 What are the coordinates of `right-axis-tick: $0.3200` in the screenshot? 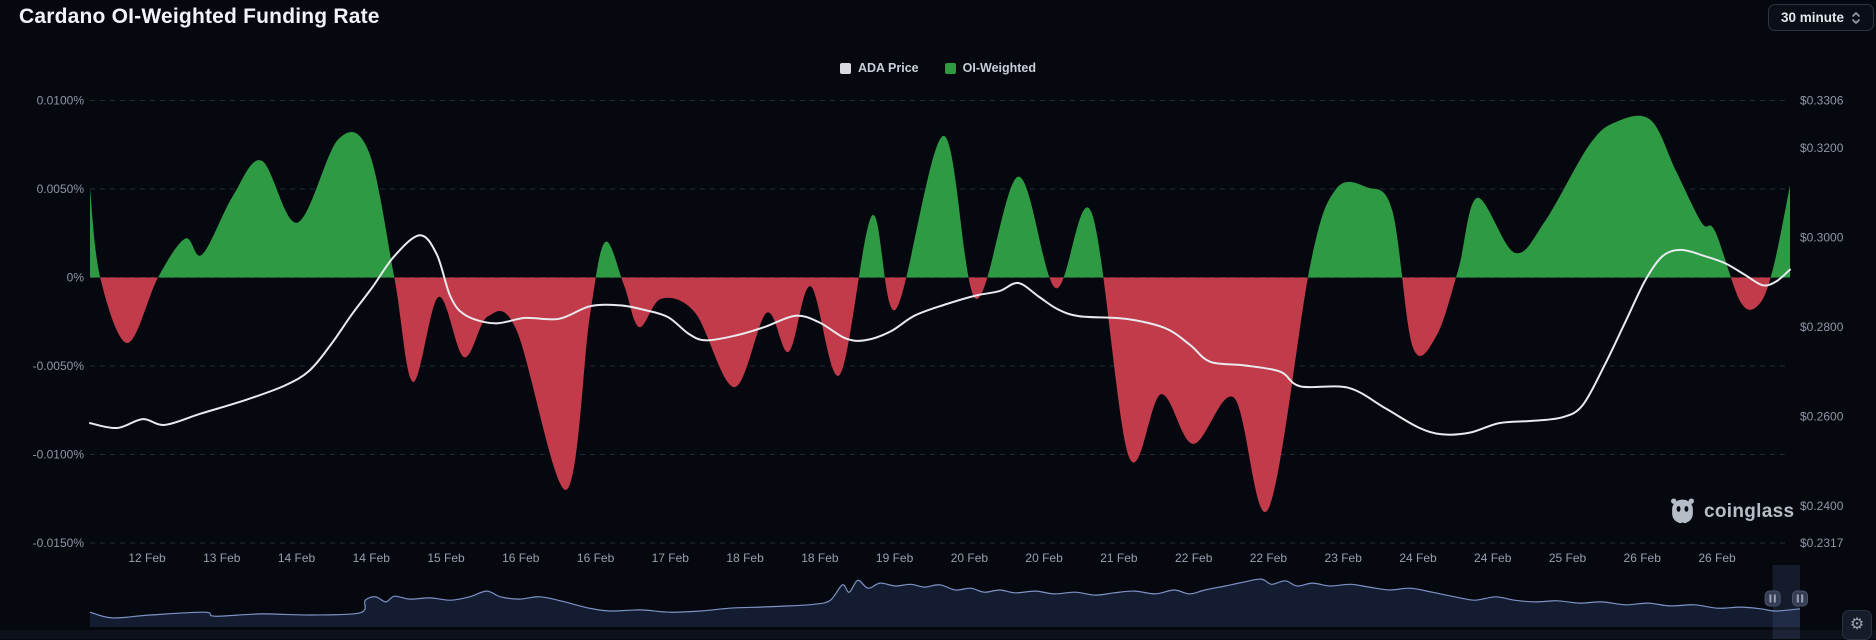 It's located at (1822, 148).